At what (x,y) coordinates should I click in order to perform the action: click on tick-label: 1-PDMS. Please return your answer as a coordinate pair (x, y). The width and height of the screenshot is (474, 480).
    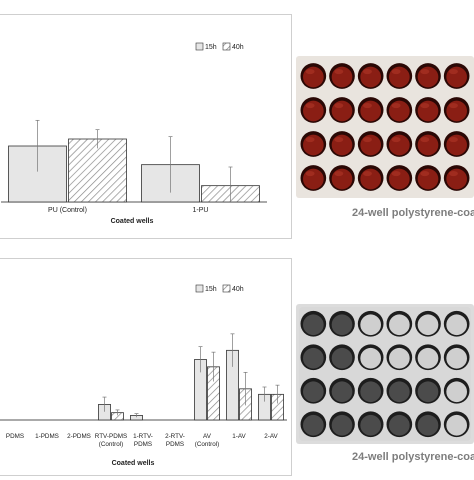
    Looking at the image, I should click on (47, 436).